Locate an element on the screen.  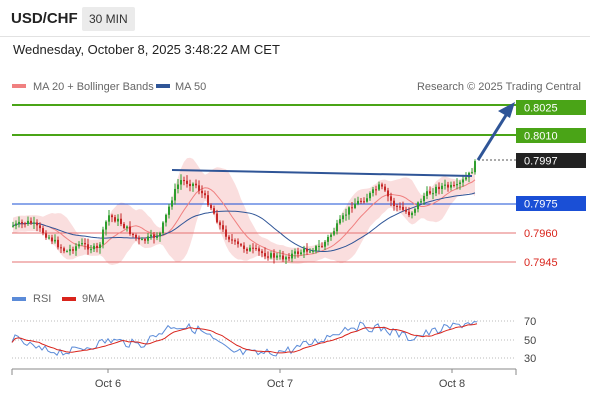
rsi-gridlines is located at coordinates (264, 339).